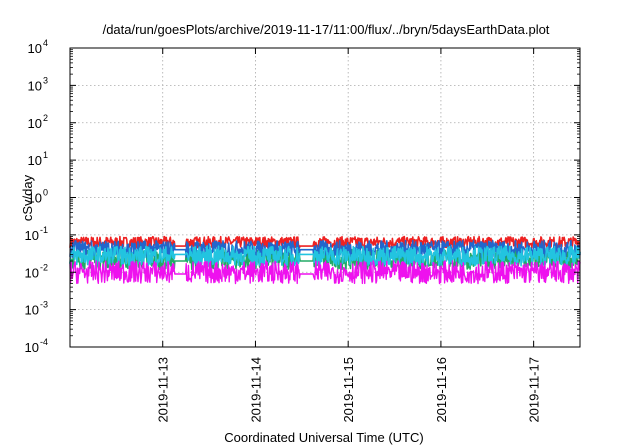 The width and height of the screenshot is (640, 448). I want to click on y-tick-label: 10⁻³, so click(36, 309).